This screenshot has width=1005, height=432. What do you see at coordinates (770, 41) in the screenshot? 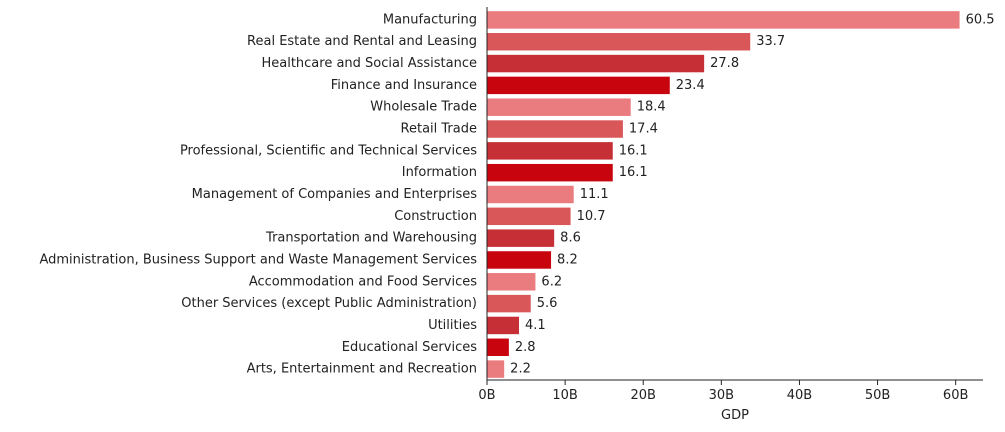
I see `value-label: 33.7` at bounding box center [770, 41].